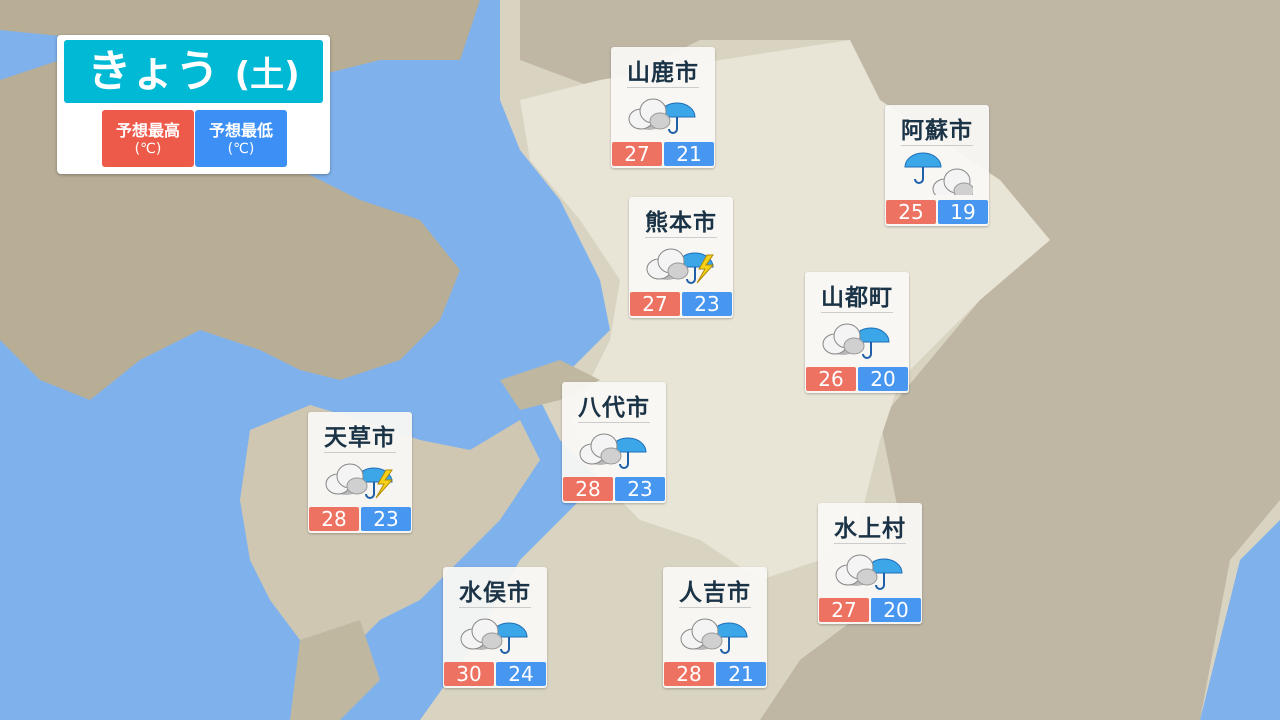 The width and height of the screenshot is (1280, 720). I want to click on city-forecast-card: 天草市 28 23, so click(360, 472).